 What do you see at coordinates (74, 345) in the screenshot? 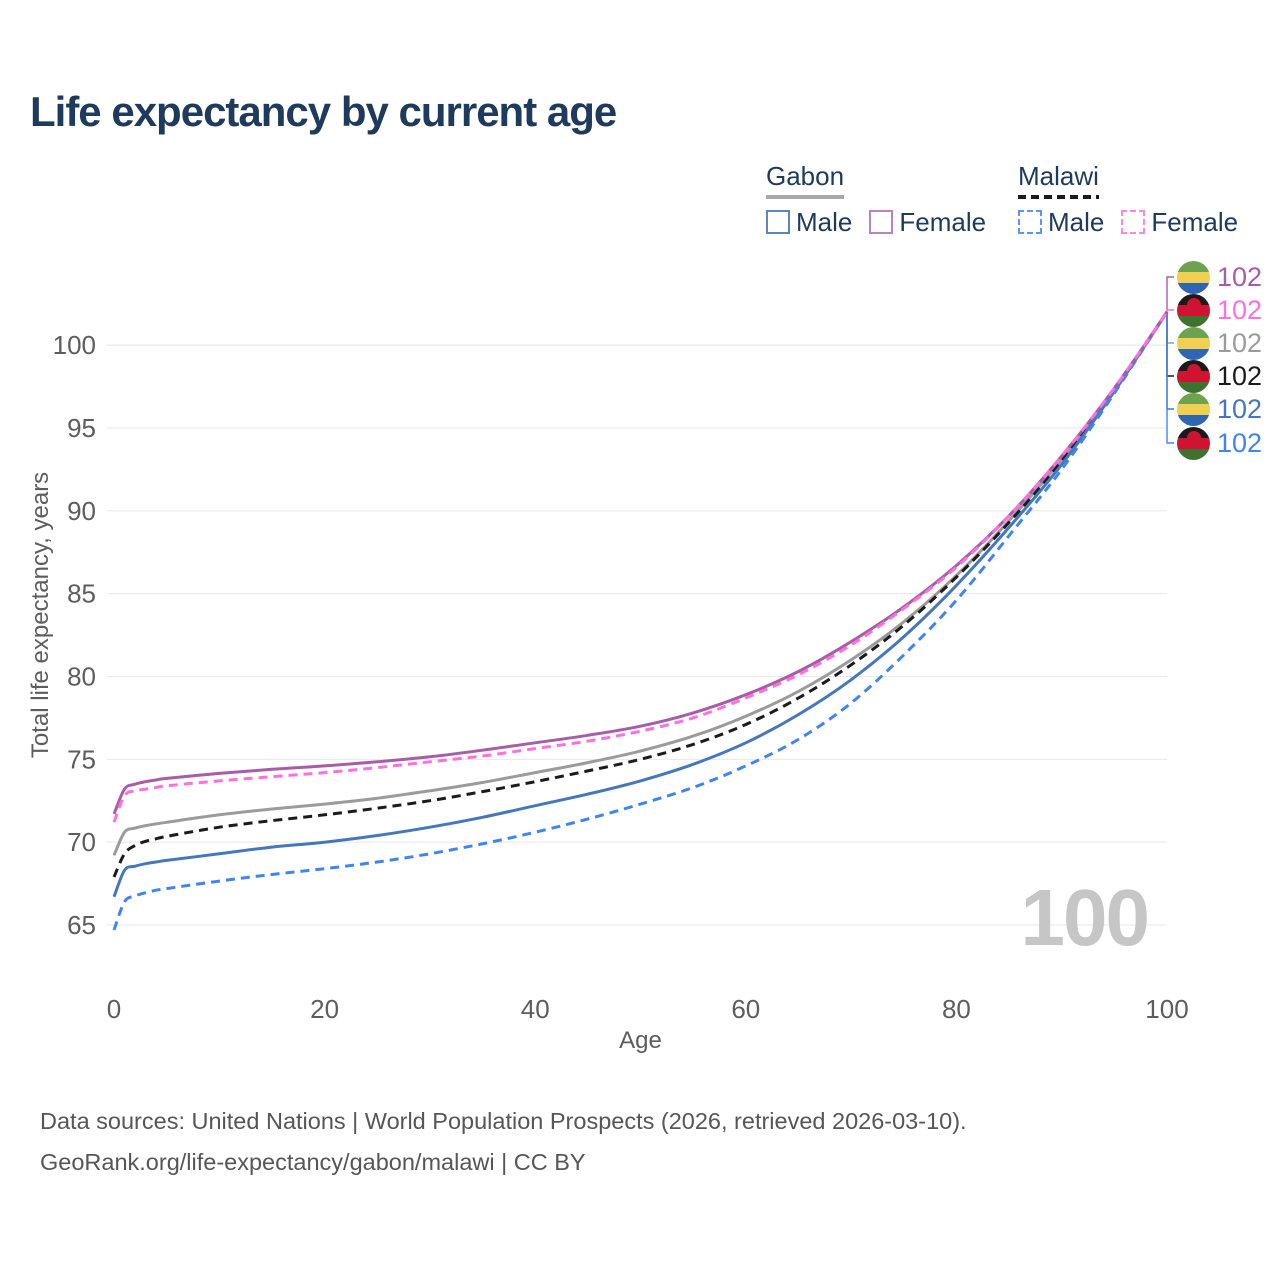
I see `y-axis-tick-label: 100` at bounding box center [74, 345].